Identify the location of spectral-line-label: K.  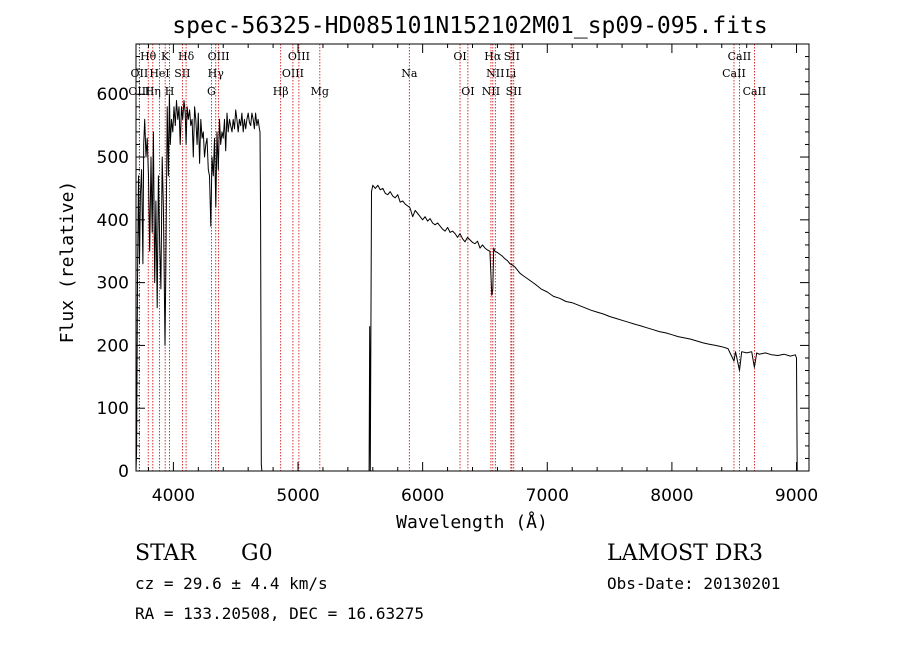
(165, 56).